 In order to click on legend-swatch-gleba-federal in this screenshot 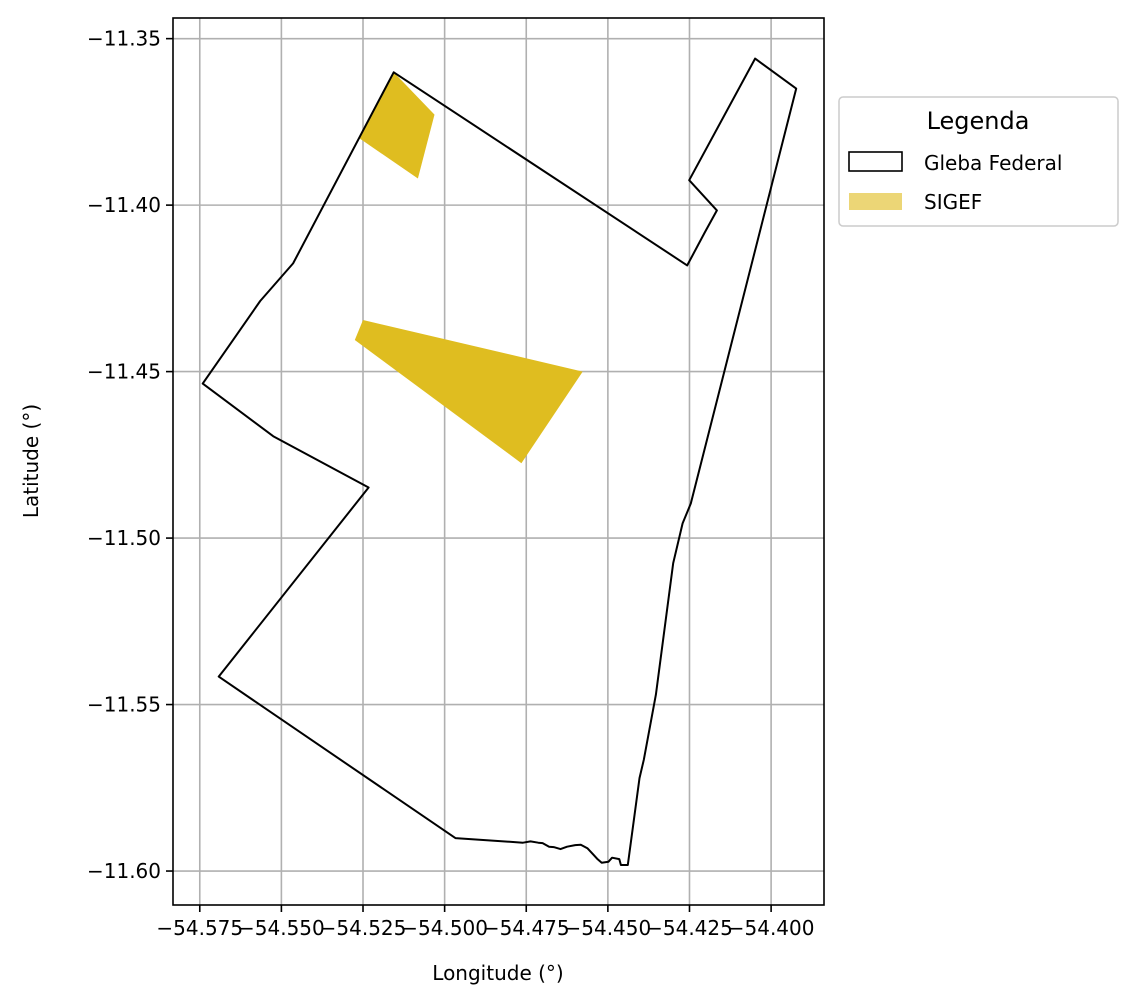, I will do `click(875, 161)`.